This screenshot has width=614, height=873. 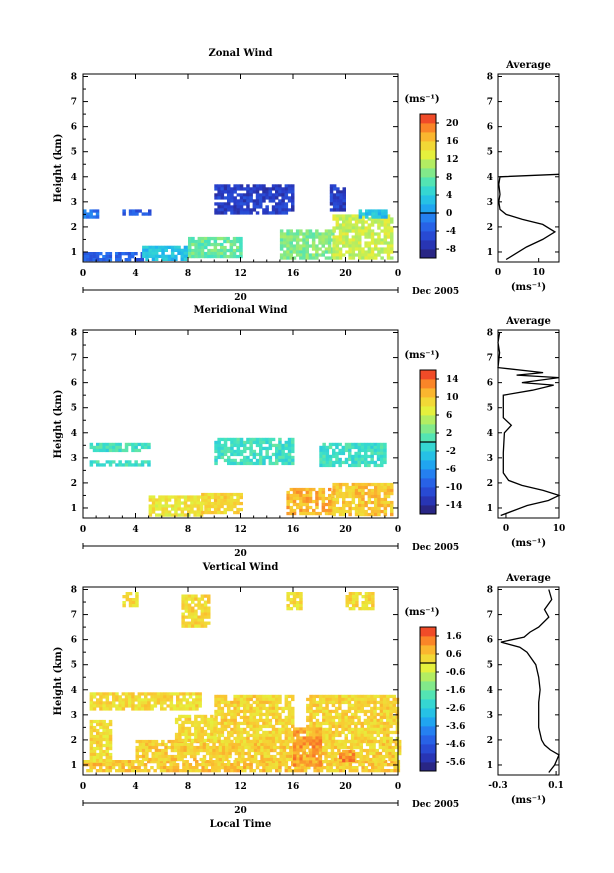 What do you see at coordinates (428, 186) in the screenshot?
I see `colorbar-frame` at bounding box center [428, 186].